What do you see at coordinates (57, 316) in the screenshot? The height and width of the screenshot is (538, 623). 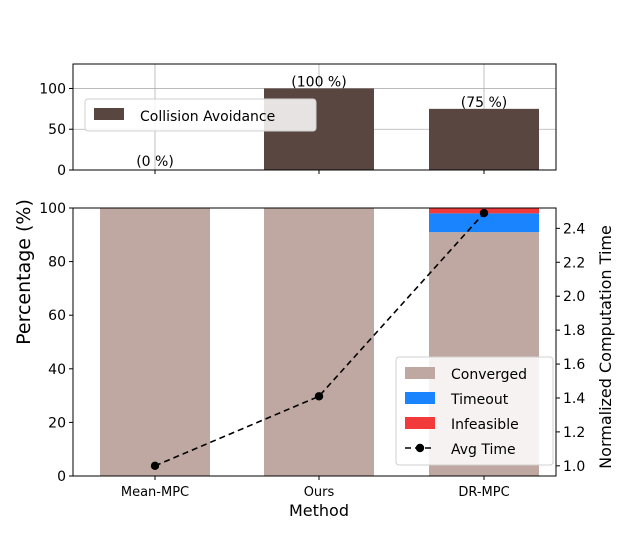 I see `left-y-tick-label: 60` at bounding box center [57, 316].